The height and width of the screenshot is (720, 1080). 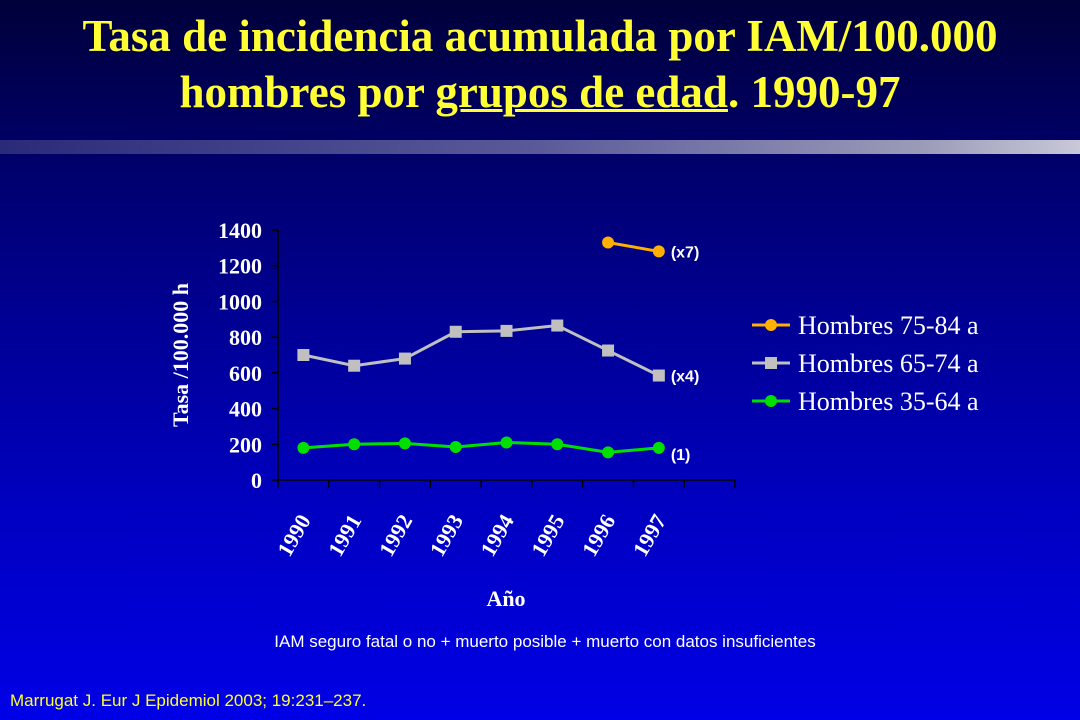 What do you see at coordinates (650, 535) in the screenshot?
I see `x-tick-label: 1997` at bounding box center [650, 535].